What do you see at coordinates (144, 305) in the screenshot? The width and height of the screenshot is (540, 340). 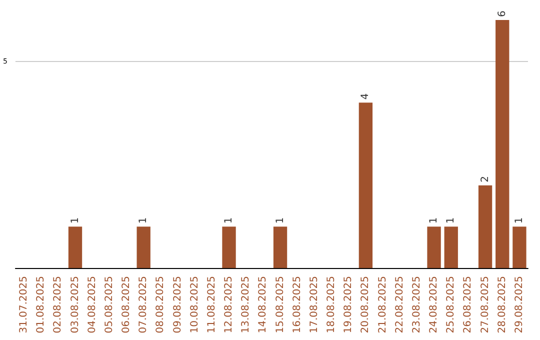 I see `x-tick-label: 07.08.2025` at bounding box center [144, 305].